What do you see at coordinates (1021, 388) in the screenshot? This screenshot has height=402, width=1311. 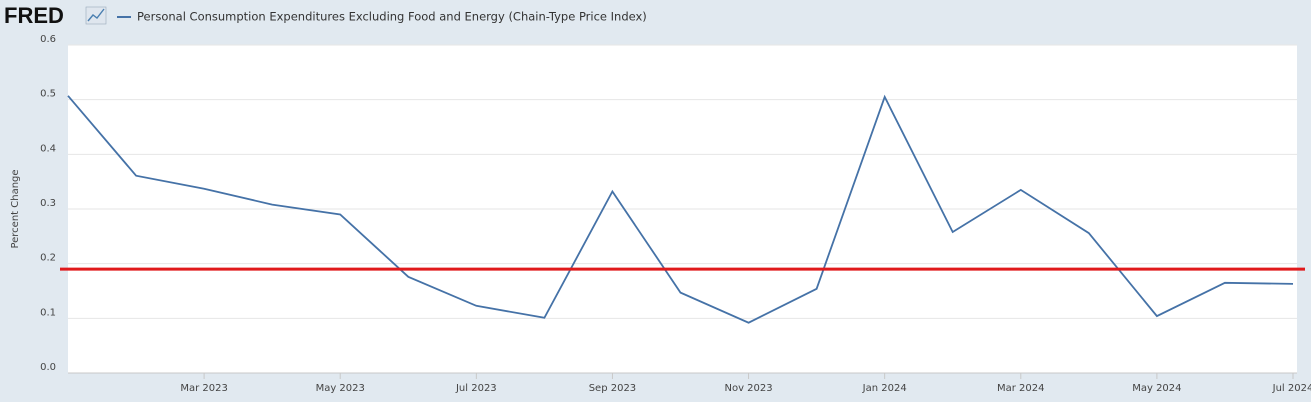 I see `x-tick-label: Mar 2024` at bounding box center [1021, 388].